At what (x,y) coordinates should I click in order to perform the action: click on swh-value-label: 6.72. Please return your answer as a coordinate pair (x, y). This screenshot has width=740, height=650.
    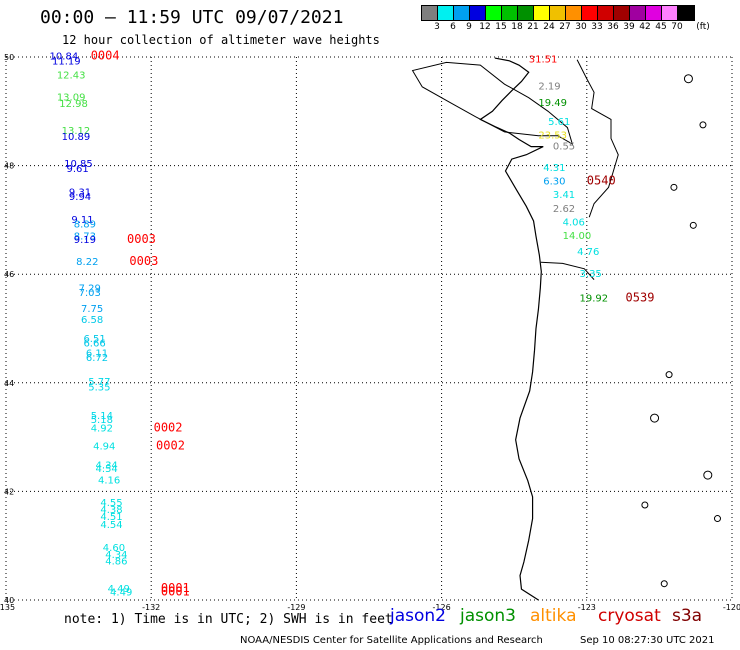
    Looking at the image, I should click on (97, 358).